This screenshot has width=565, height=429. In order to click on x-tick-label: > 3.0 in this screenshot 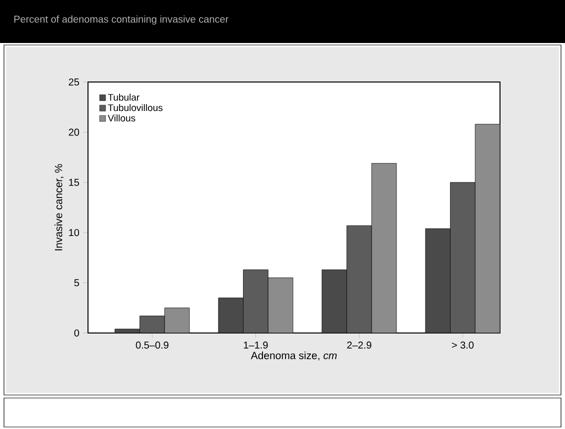, I will do `click(463, 345)`.